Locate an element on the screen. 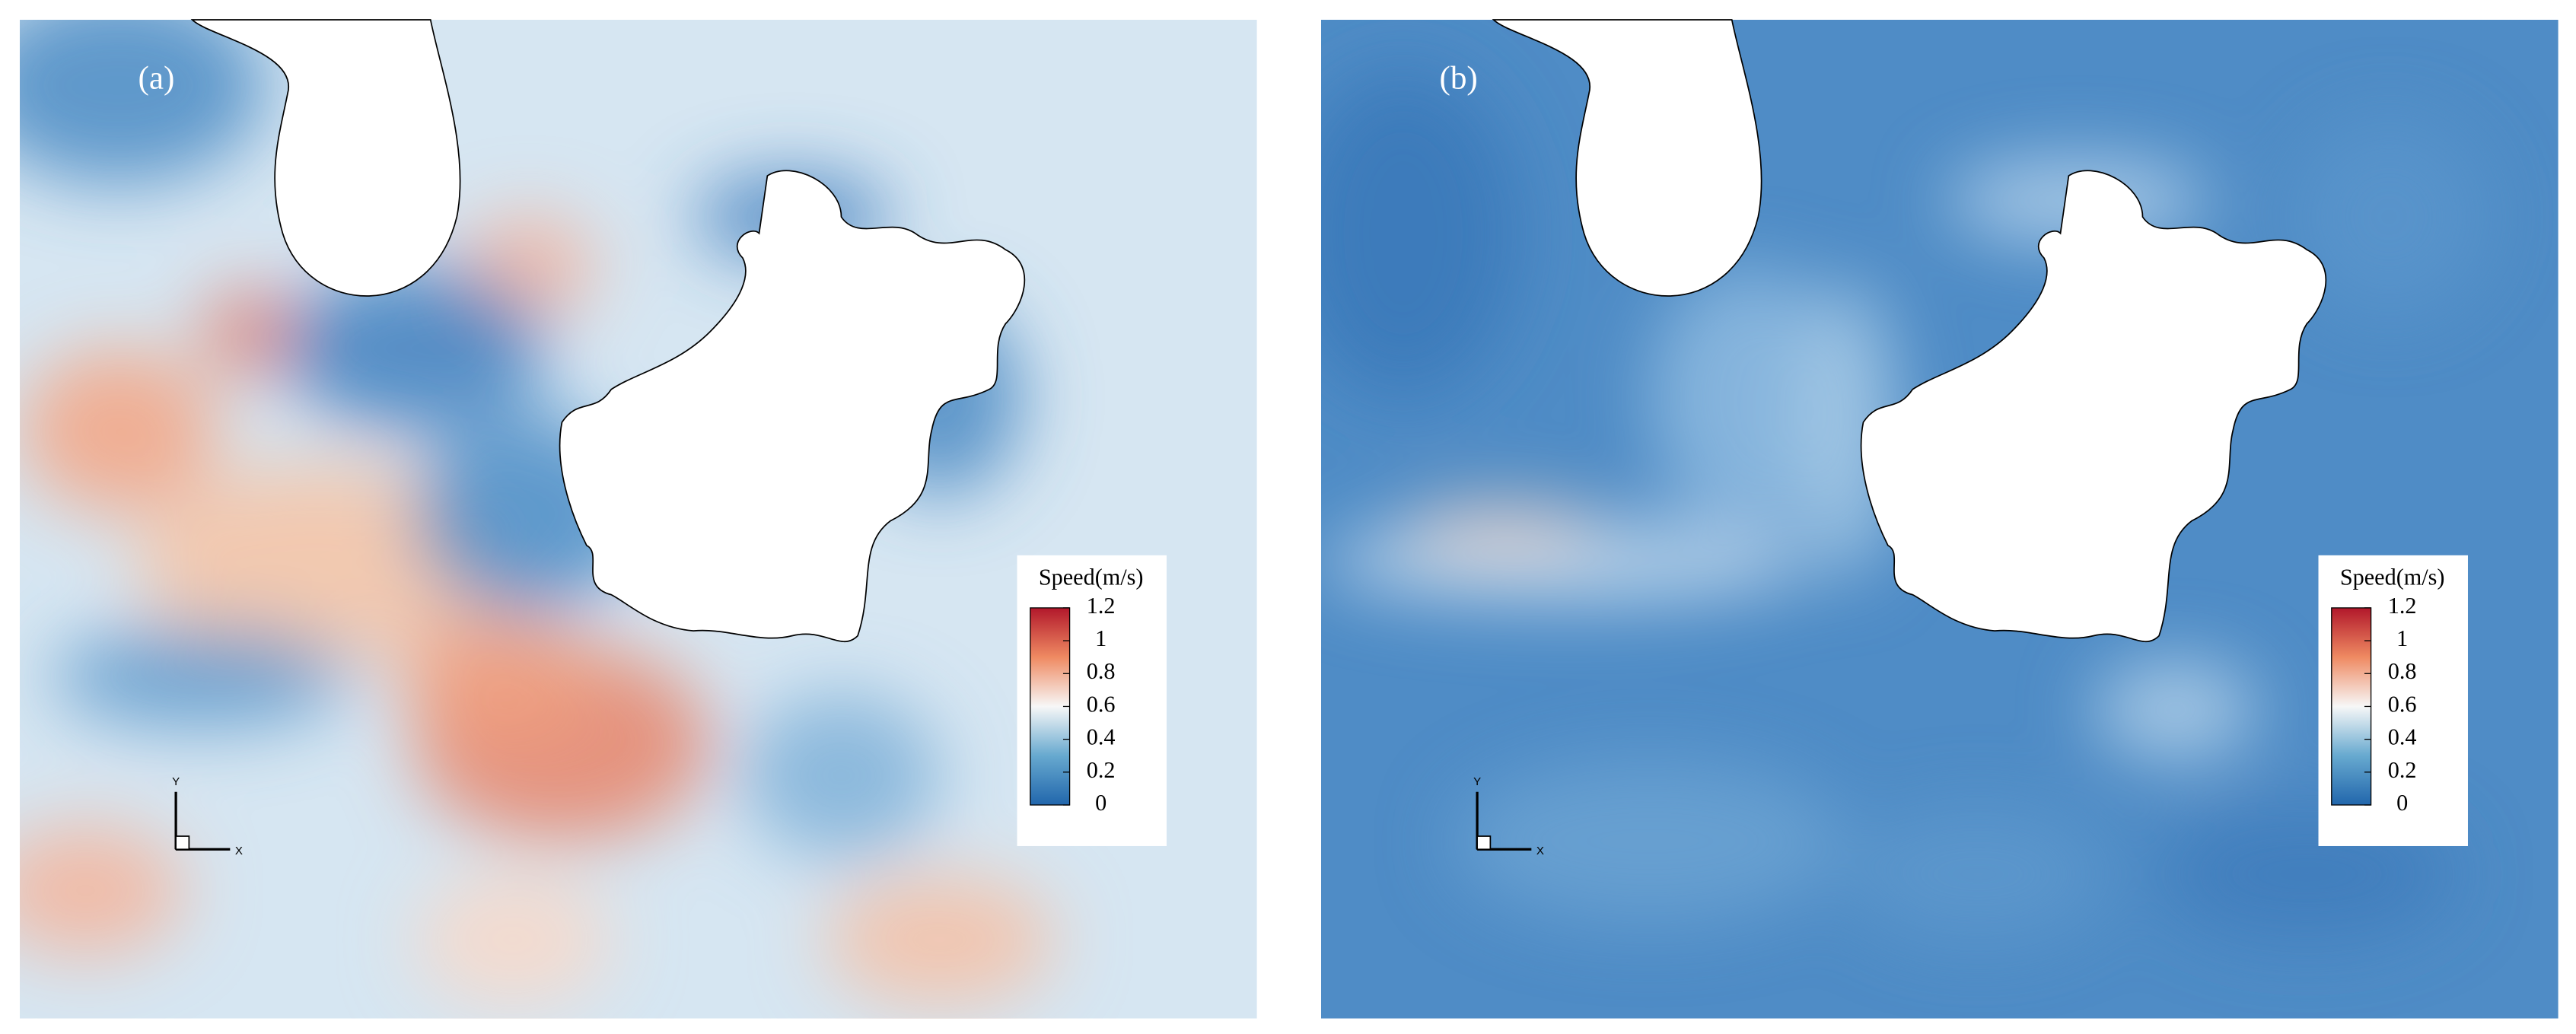  colorbar is located at coordinates (2351, 706).